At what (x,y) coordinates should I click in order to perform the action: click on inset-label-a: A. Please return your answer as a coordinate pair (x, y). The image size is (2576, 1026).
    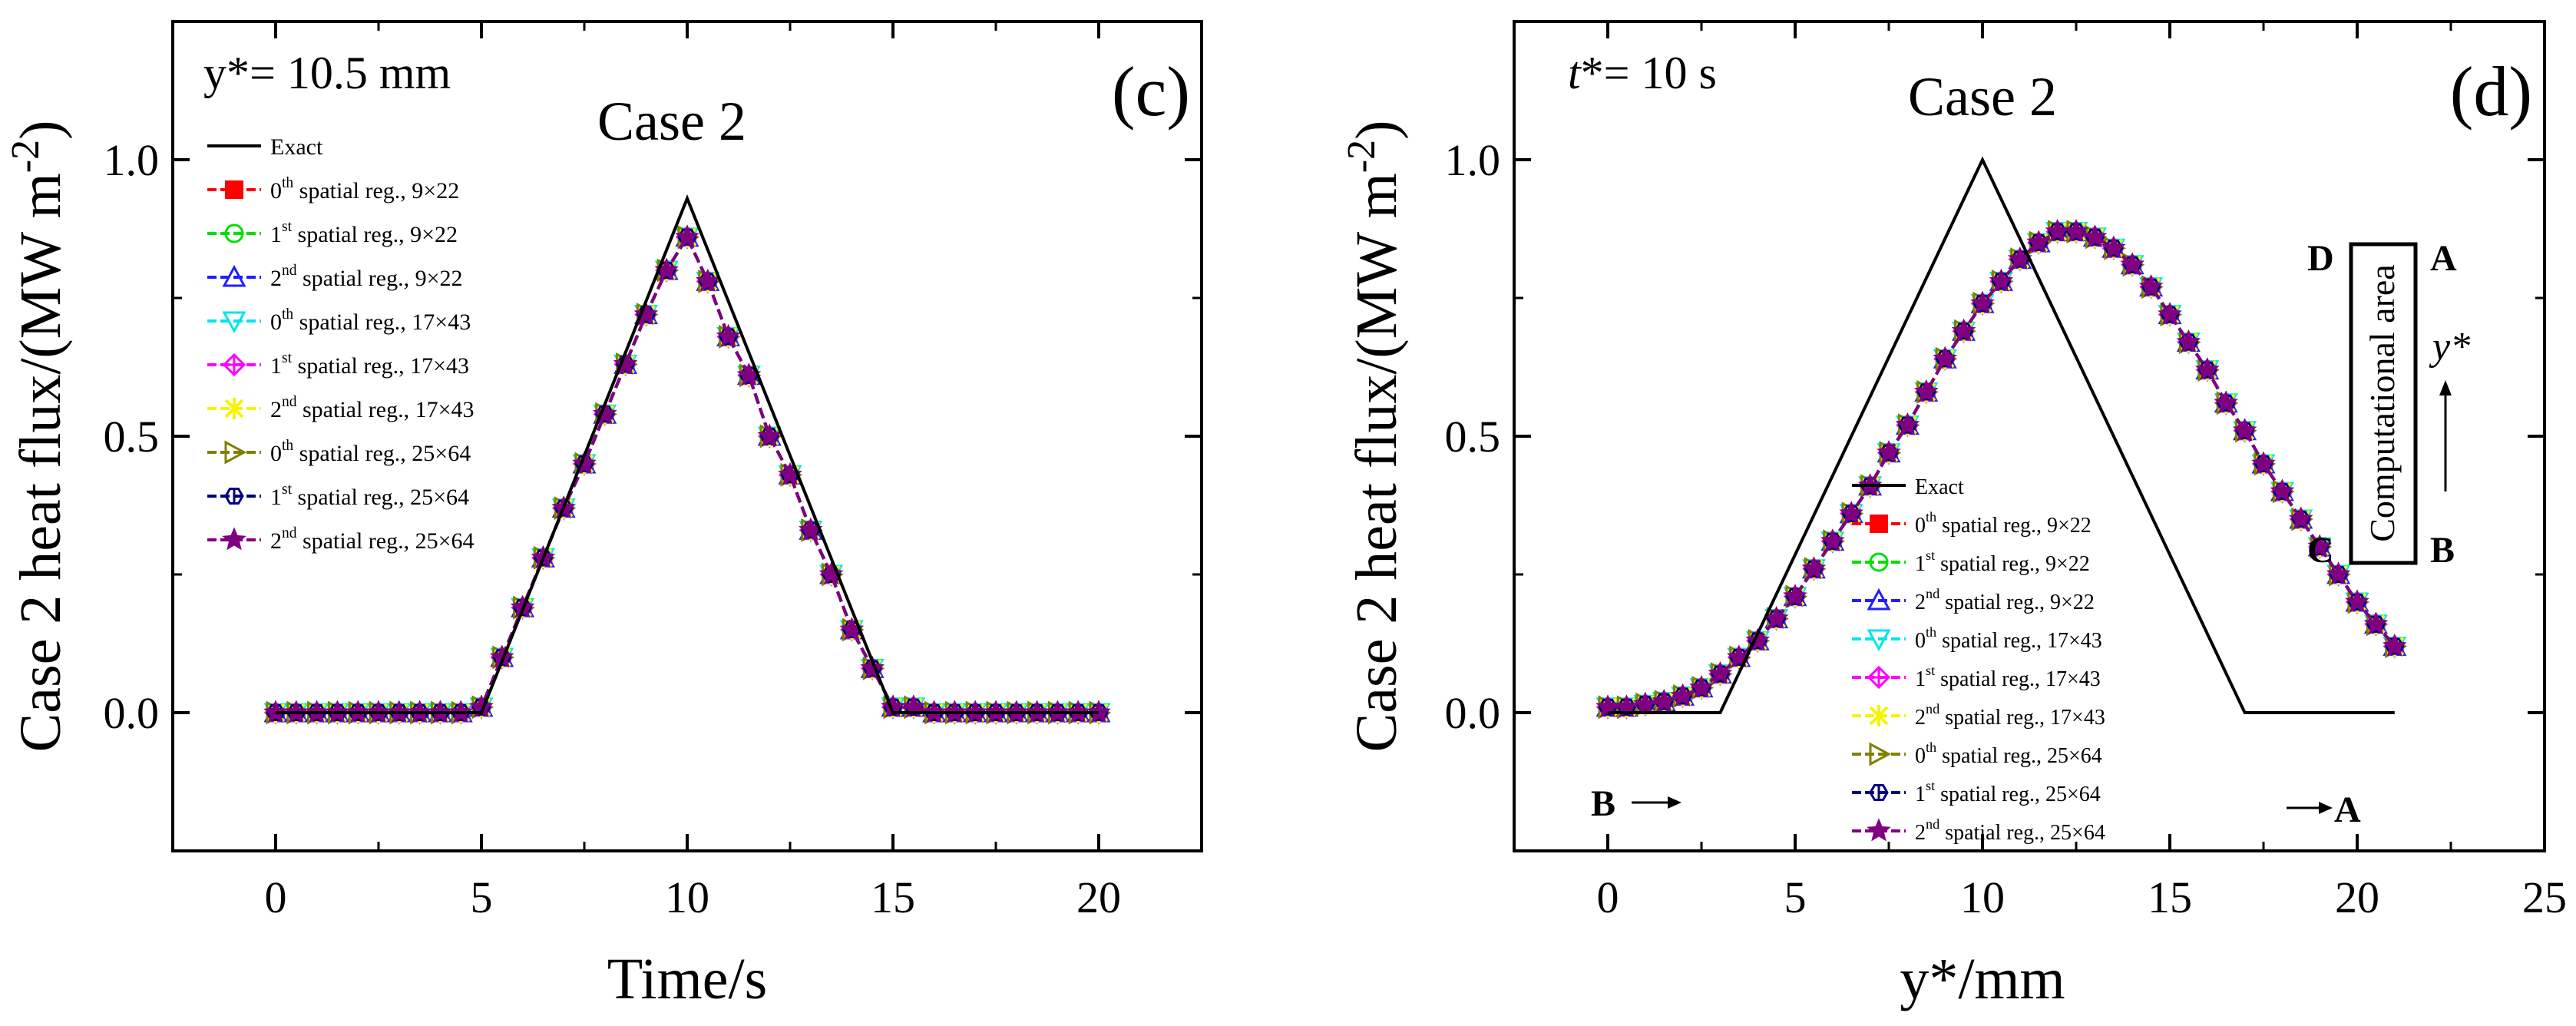
    Looking at the image, I should click on (2443, 258).